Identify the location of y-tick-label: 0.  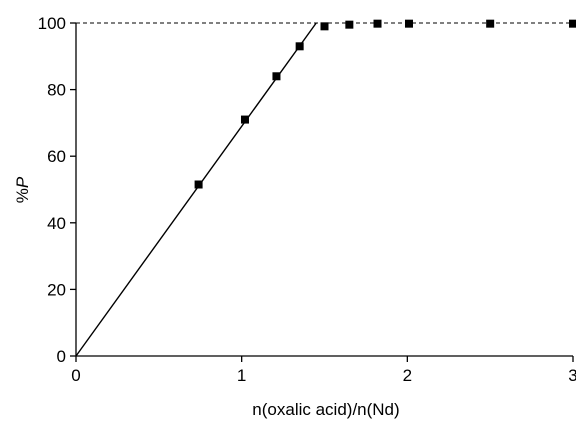
(61, 356).